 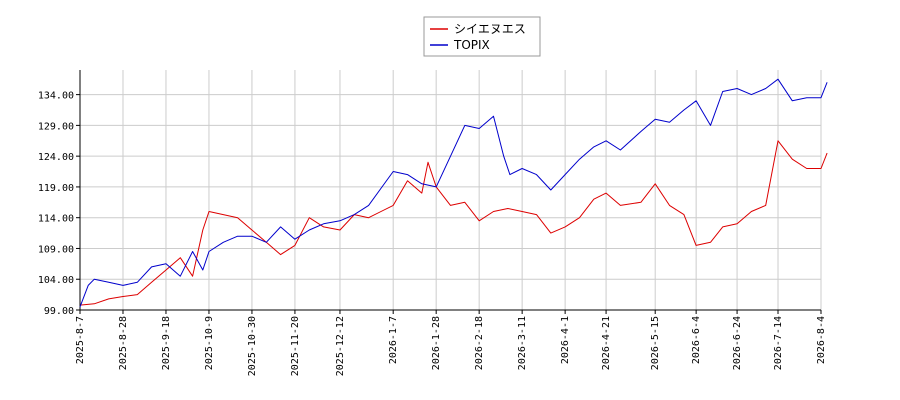 What do you see at coordinates (393, 340) in the screenshot?
I see `x-tick-label: 2026-1-7` at bounding box center [393, 340].